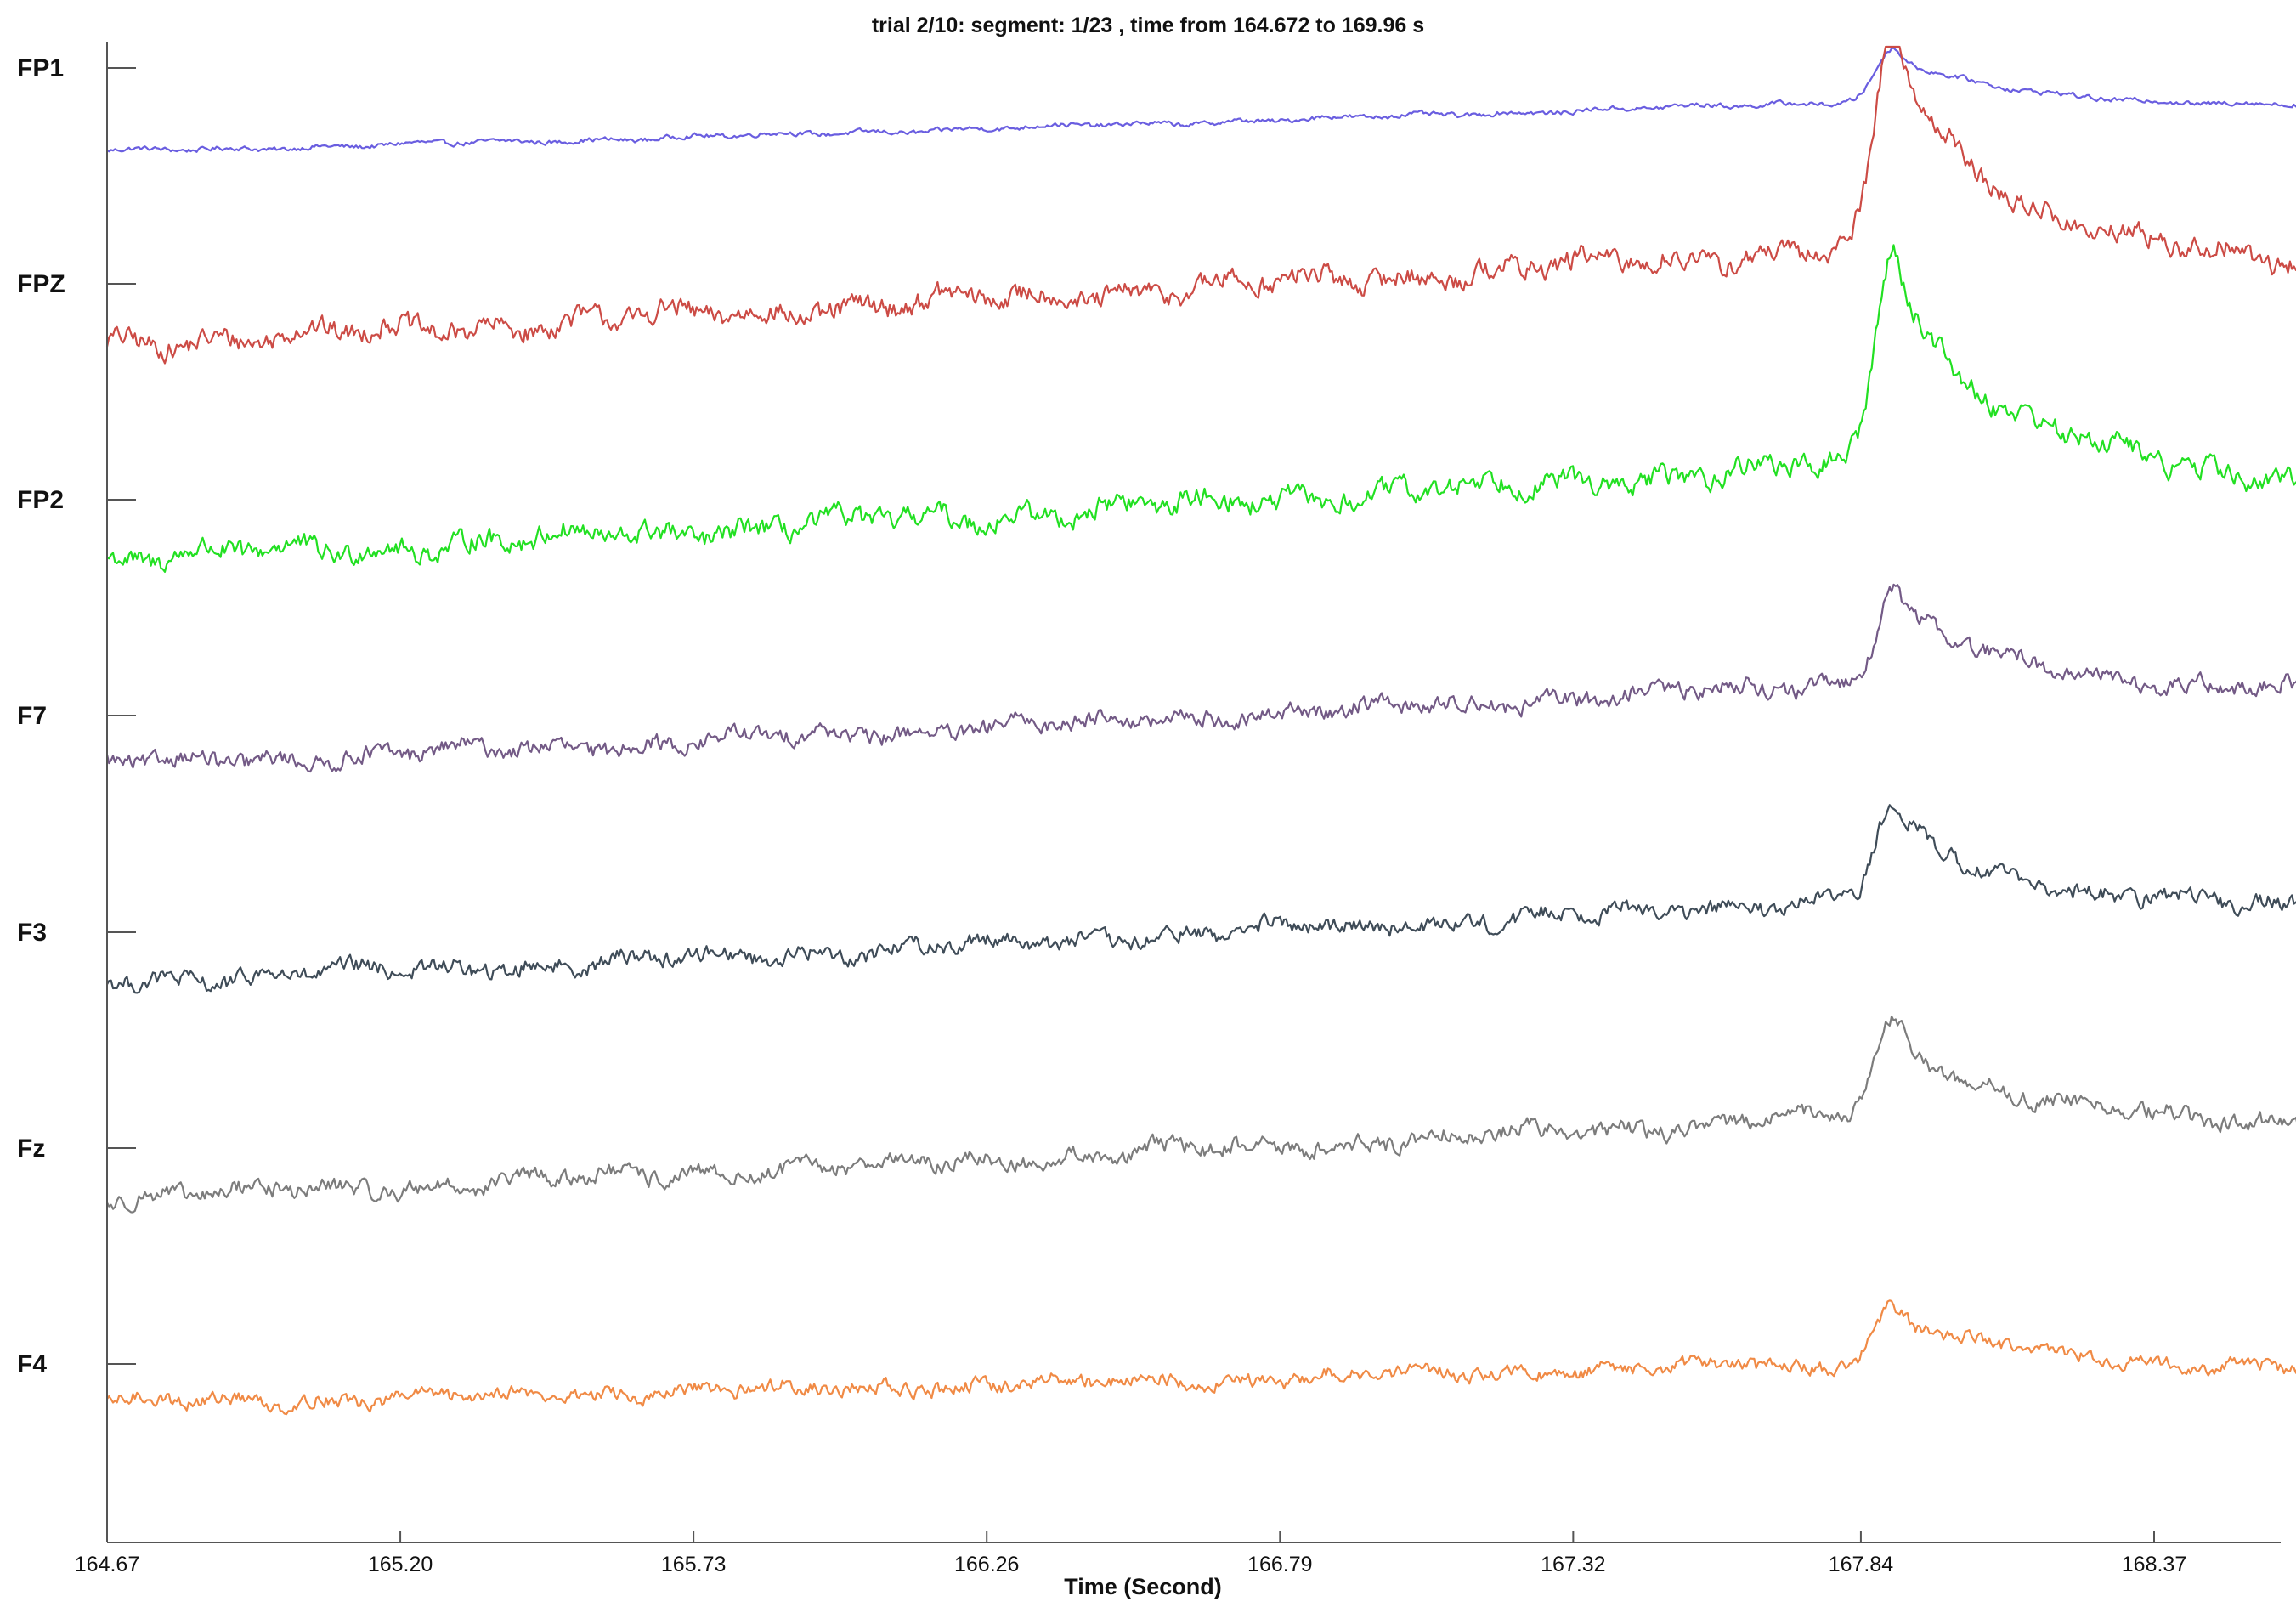 The width and height of the screenshot is (2296, 1607). Describe the element at coordinates (41, 284) in the screenshot. I see `channel-label: FPZ` at that location.